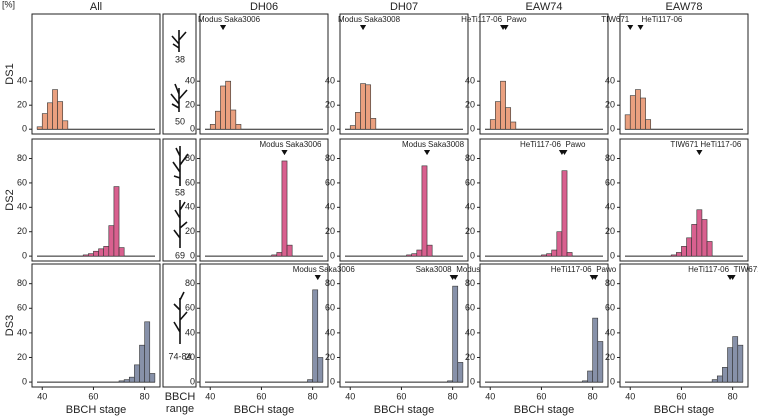 Image resolution: width=758 pixels, height=417 pixels. I want to click on cultivar-label: Pawo, so click(575, 144).